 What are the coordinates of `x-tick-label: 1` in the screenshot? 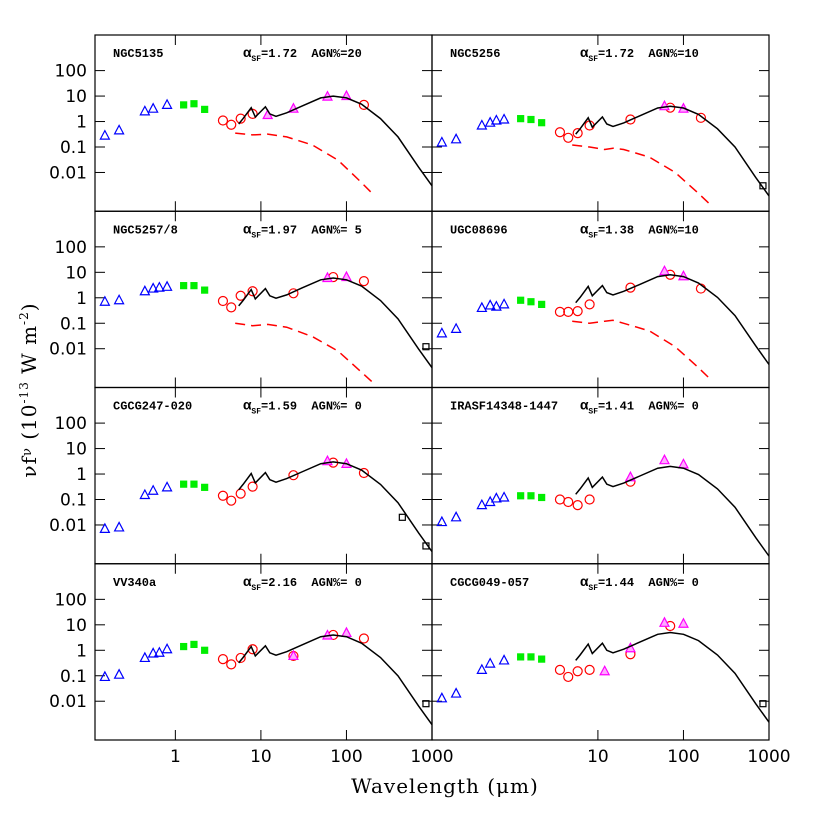 It's located at (175, 757).